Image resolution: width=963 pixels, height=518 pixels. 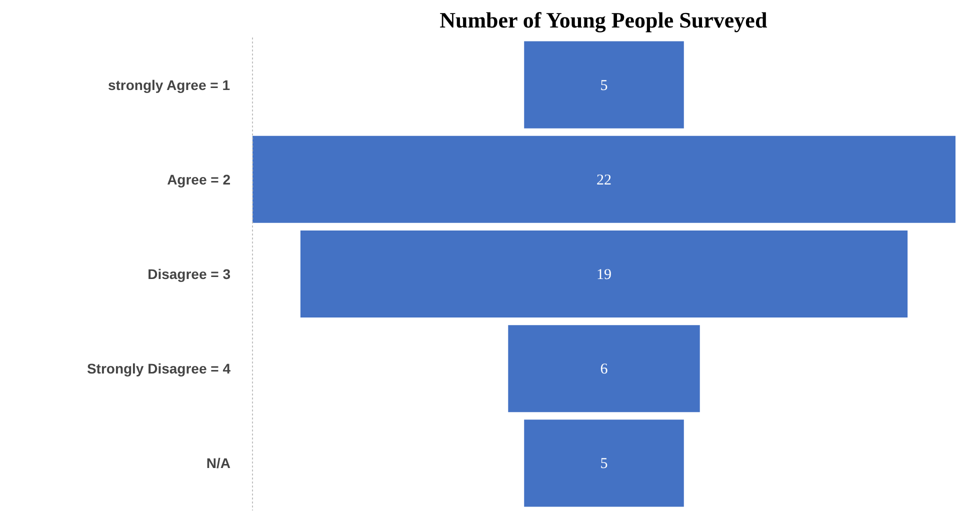 What do you see at coordinates (604, 20) in the screenshot?
I see `text: Number of Young People Surveyed` at bounding box center [604, 20].